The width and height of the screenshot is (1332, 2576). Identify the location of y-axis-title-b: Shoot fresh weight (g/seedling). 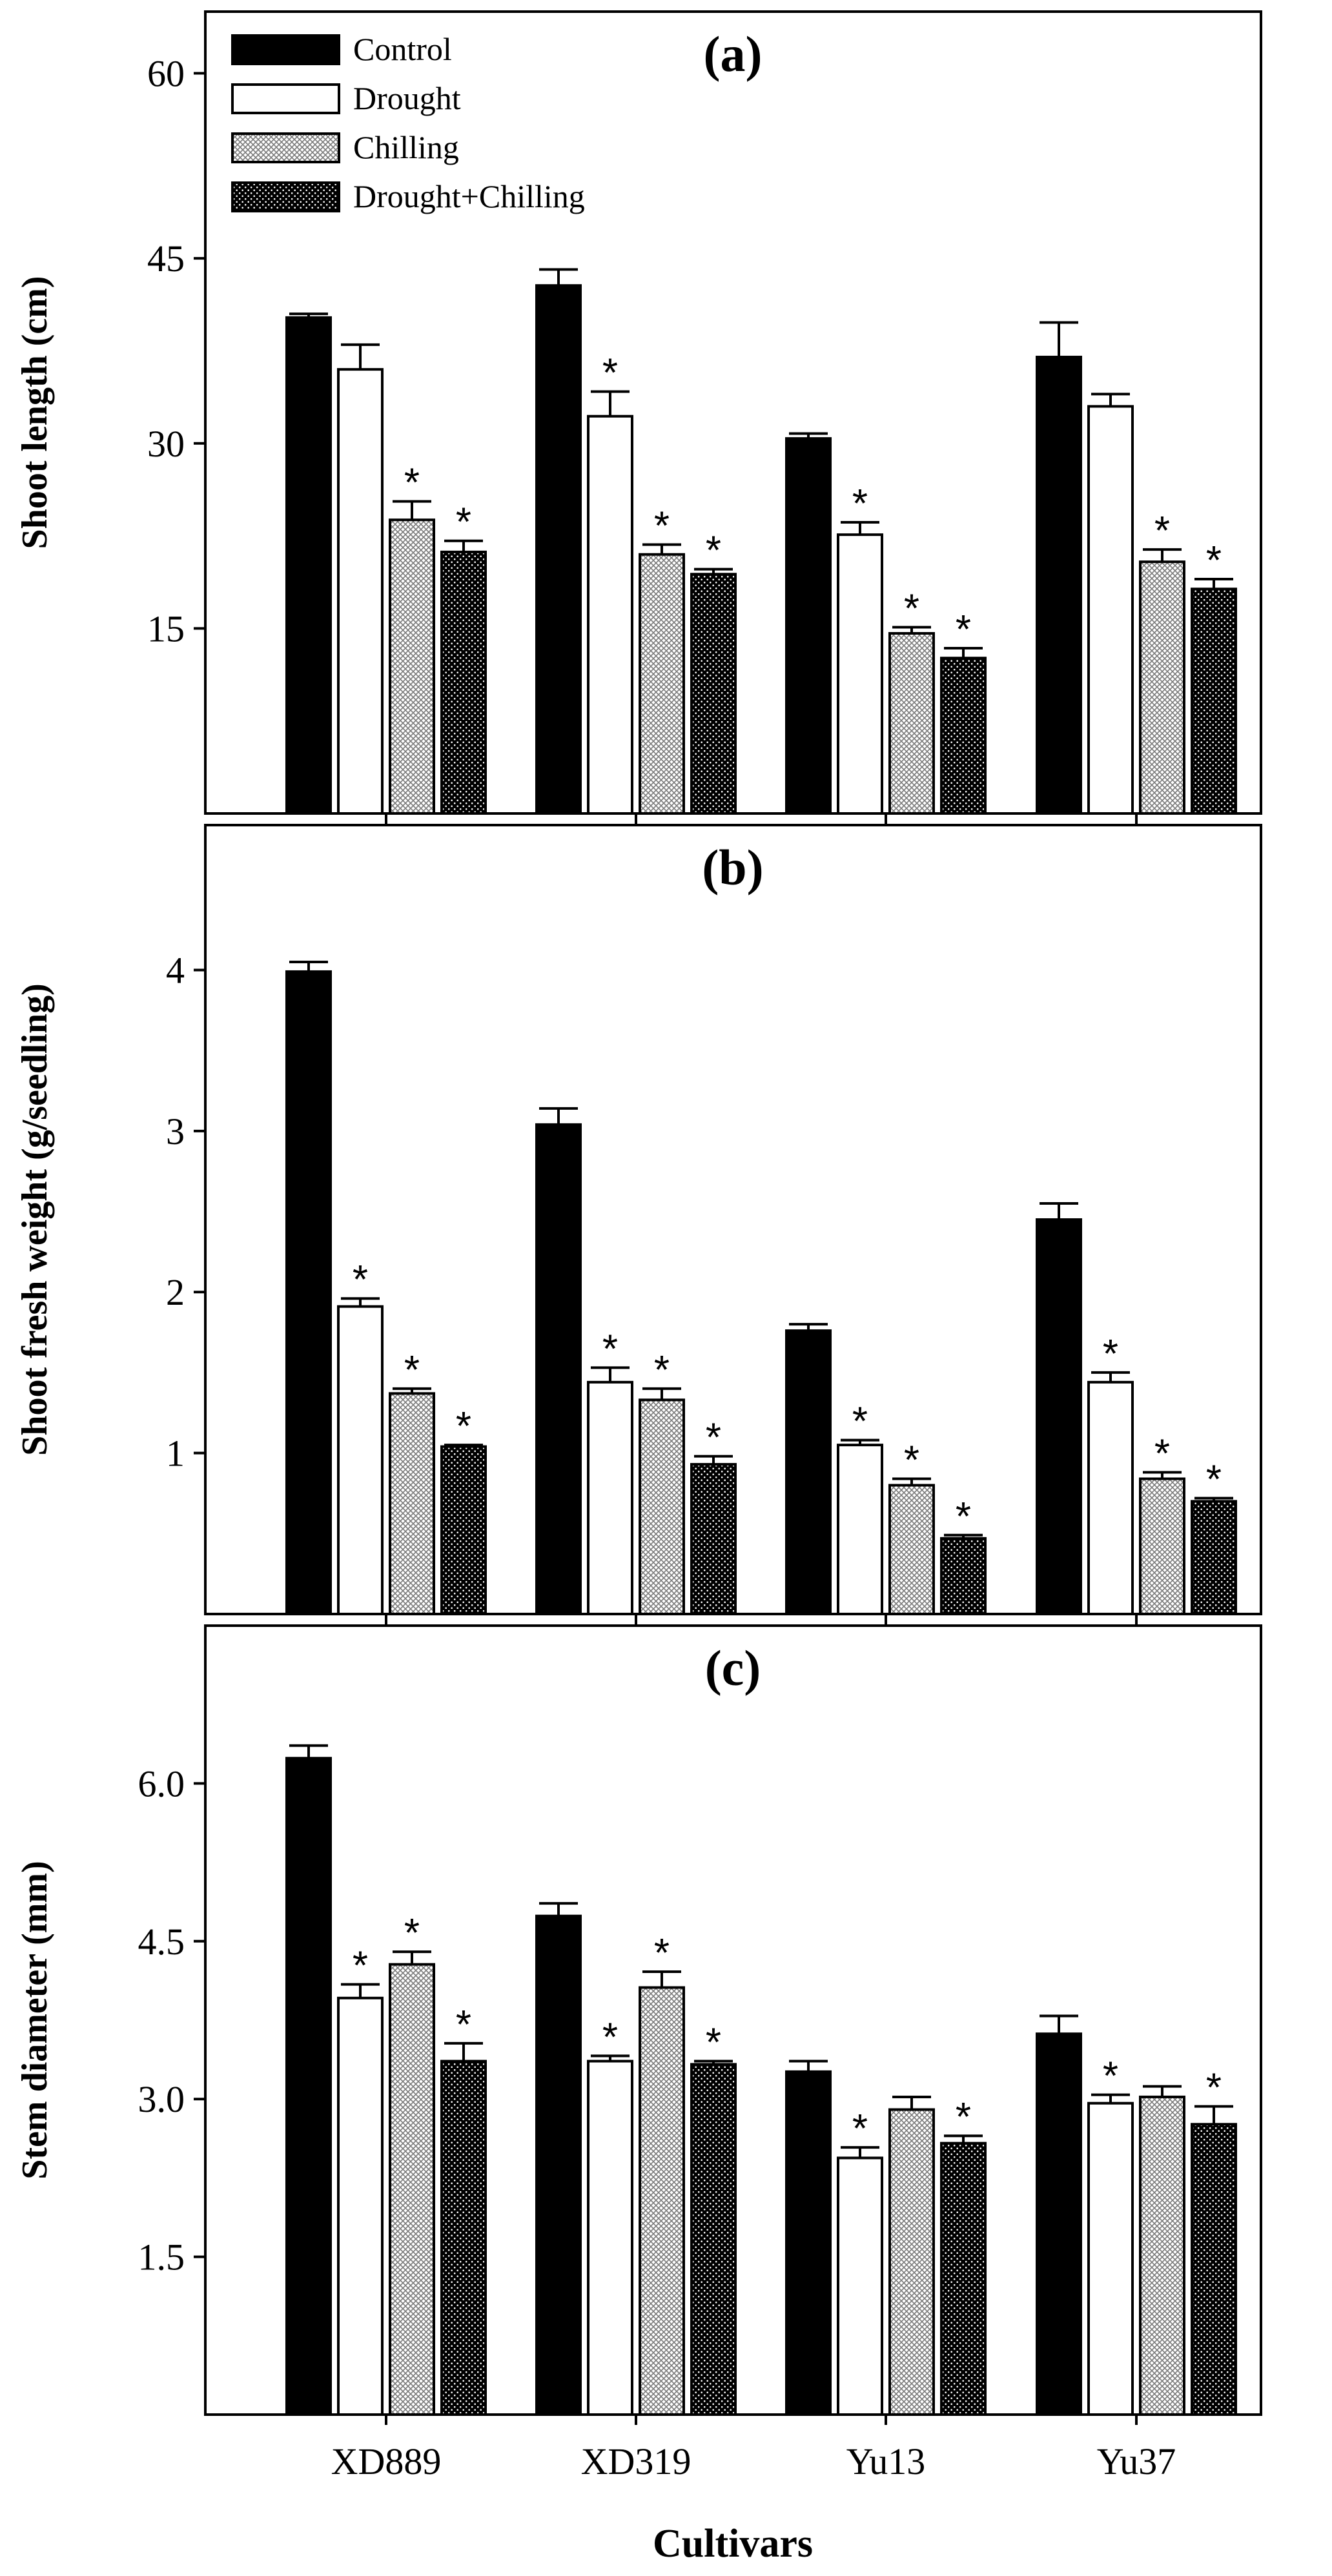
(35, 1219).